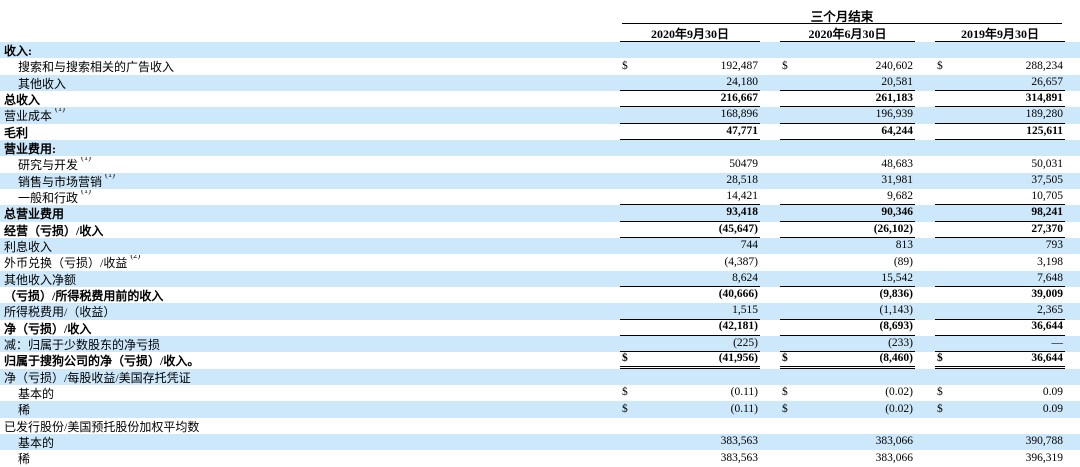 This screenshot has width=1080, height=467. I want to click on cell-value: 196,939, so click(894, 114).